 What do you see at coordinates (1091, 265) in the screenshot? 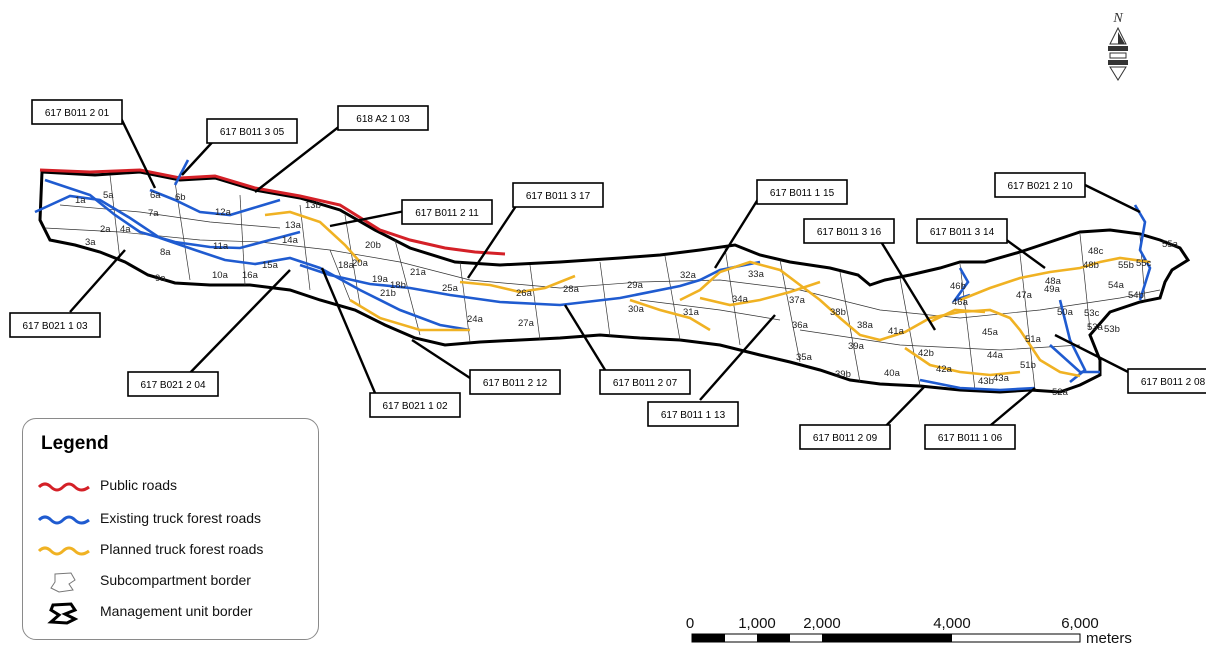
I see `subcompartment-label: 48b` at bounding box center [1091, 265].